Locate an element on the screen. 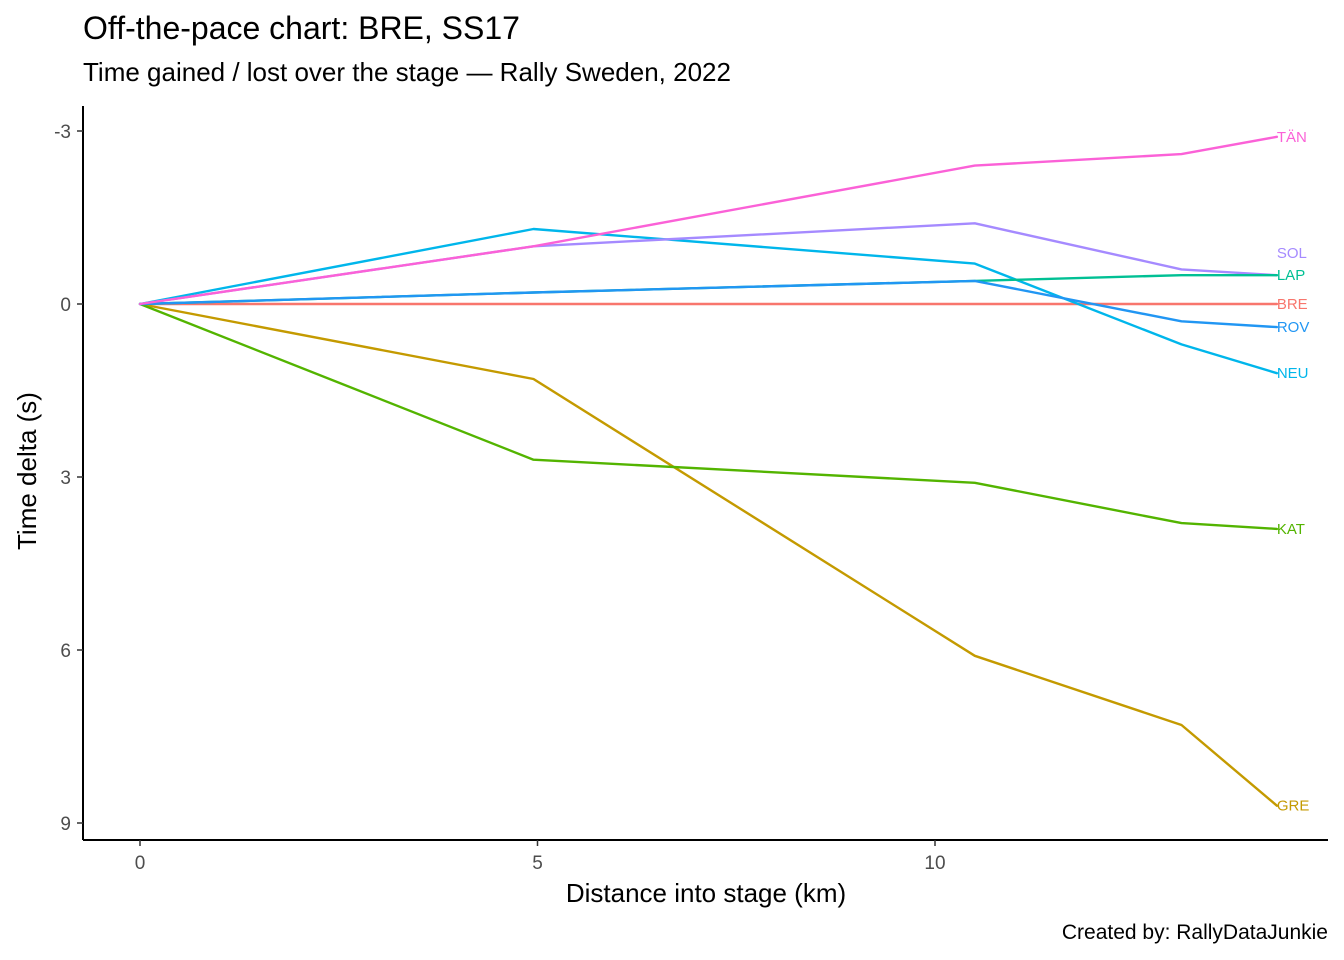  y-tick-label: 6 is located at coordinates (65, 651).